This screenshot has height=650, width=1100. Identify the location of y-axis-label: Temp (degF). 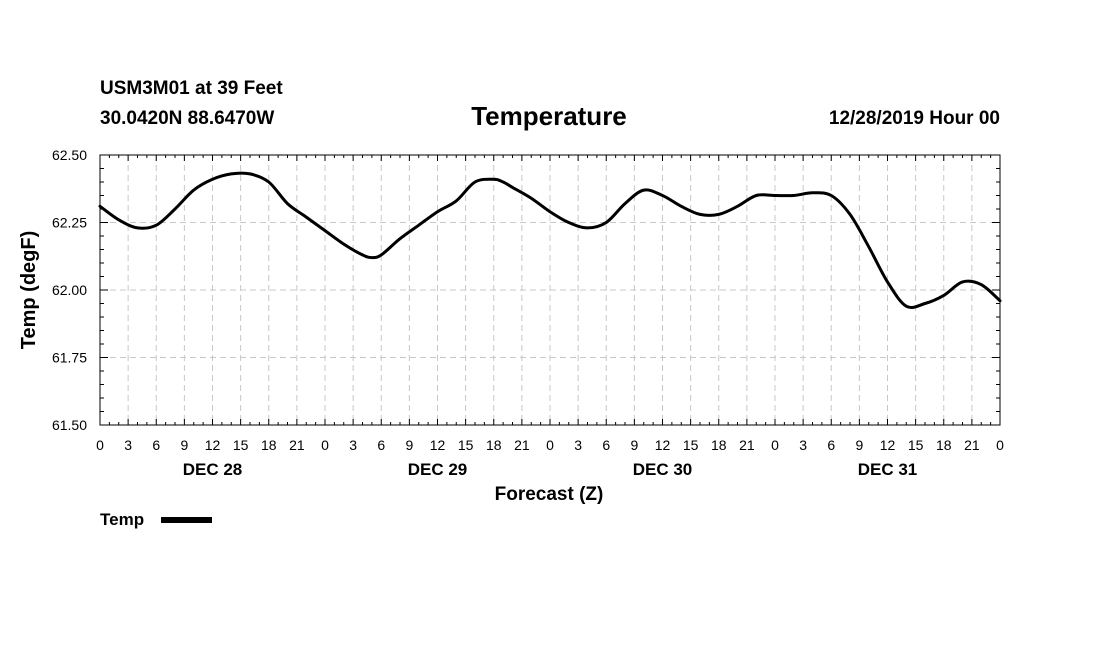
(29, 290).